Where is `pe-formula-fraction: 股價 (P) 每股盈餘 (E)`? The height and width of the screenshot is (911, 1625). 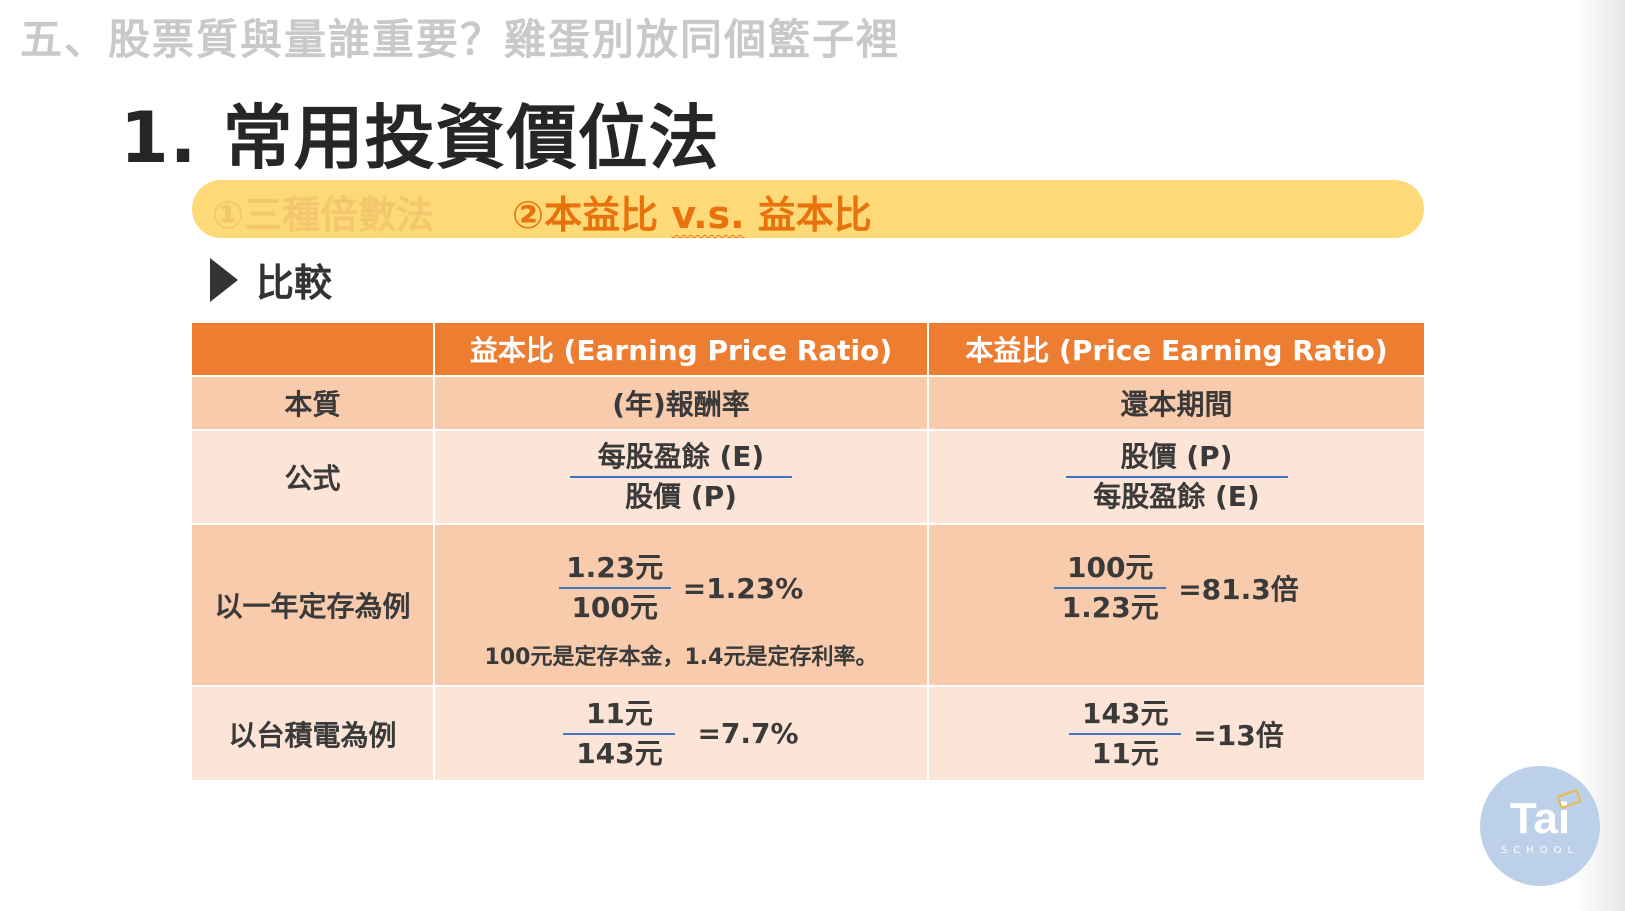 pe-formula-fraction: 股價 (P) 每股盈餘 (E) is located at coordinates (1176, 477).